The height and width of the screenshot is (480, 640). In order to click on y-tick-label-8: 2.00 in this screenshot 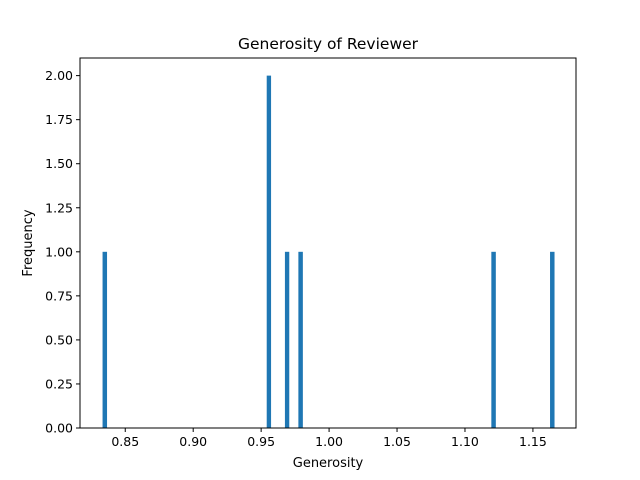, I will do `click(59, 75)`.